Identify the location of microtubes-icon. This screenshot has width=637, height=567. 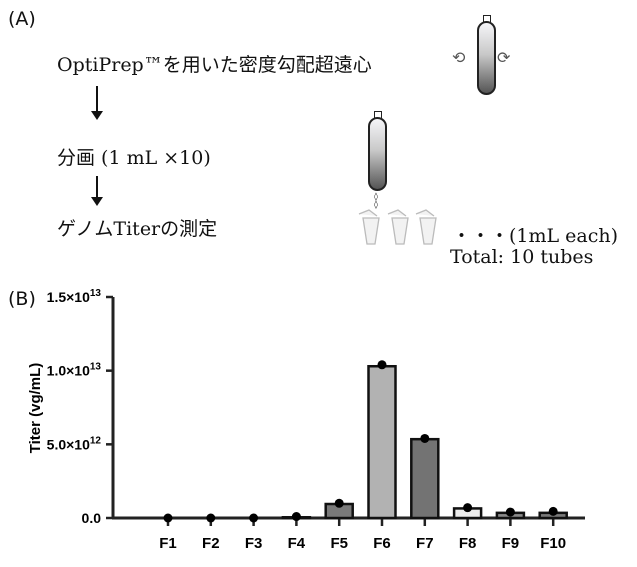
(397, 227).